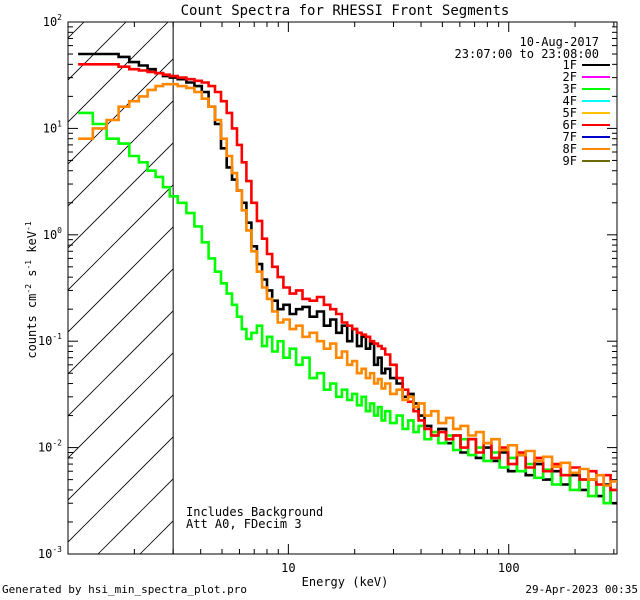 The height and width of the screenshot is (600, 640). Describe the element at coordinates (50, 287) in the screenshot. I see `y-tick-labels: 10⁻³ 10⁻² 10⁻¹ 10⁰ 10¹ 10²` at that location.